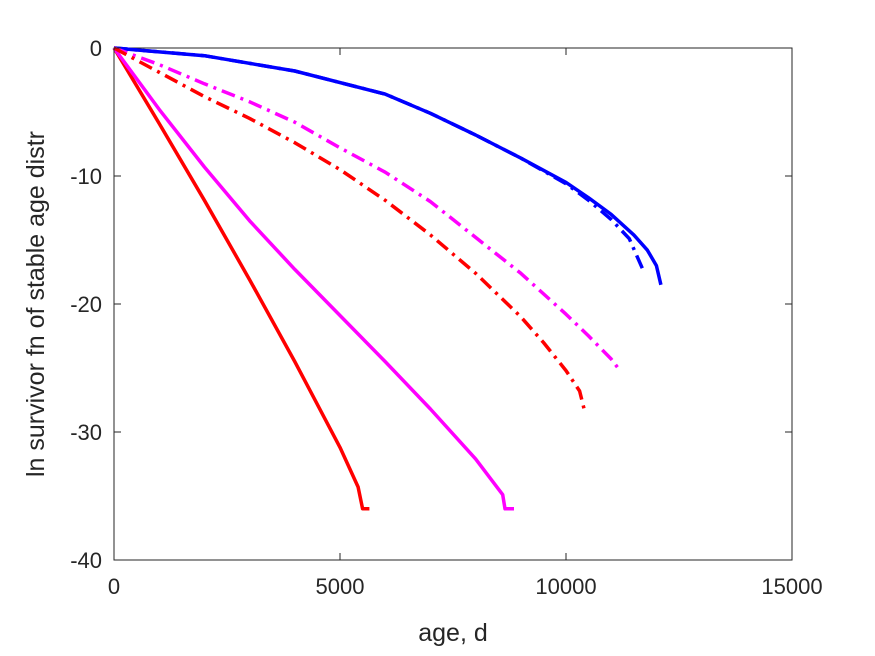  What do you see at coordinates (36, 304) in the screenshot?
I see `y-axis-label: ln survivor fn of stable age distr` at bounding box center [36, 304].